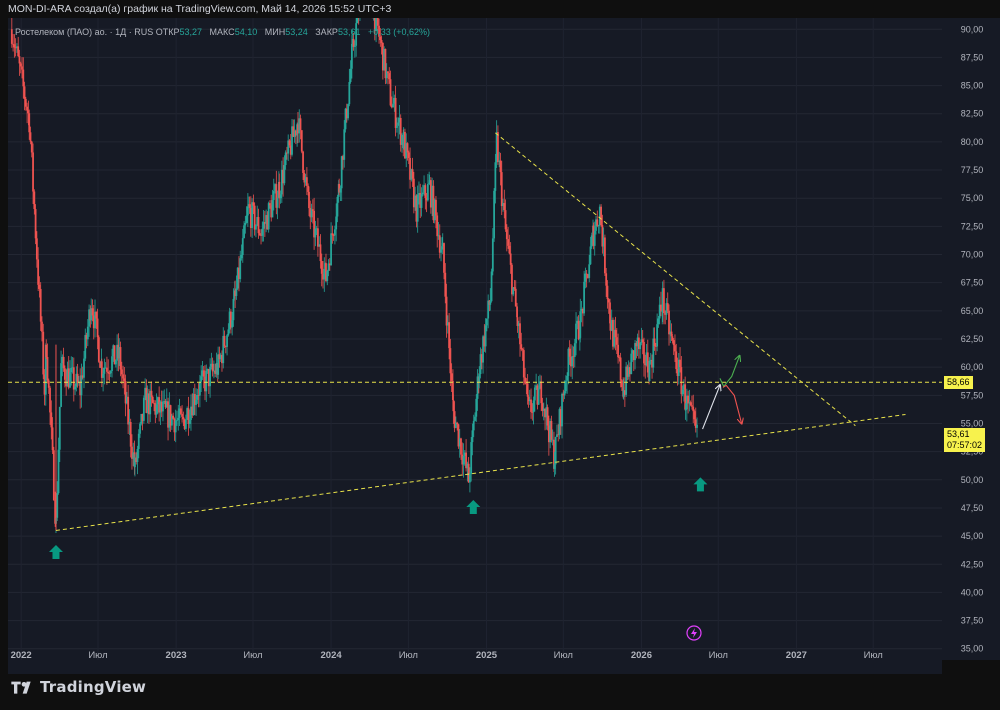 The image size is (1000, 710). Describe the element at coordinates (972, 395) in the screenshot. I see `y-tick-label: 57,50` at that location.